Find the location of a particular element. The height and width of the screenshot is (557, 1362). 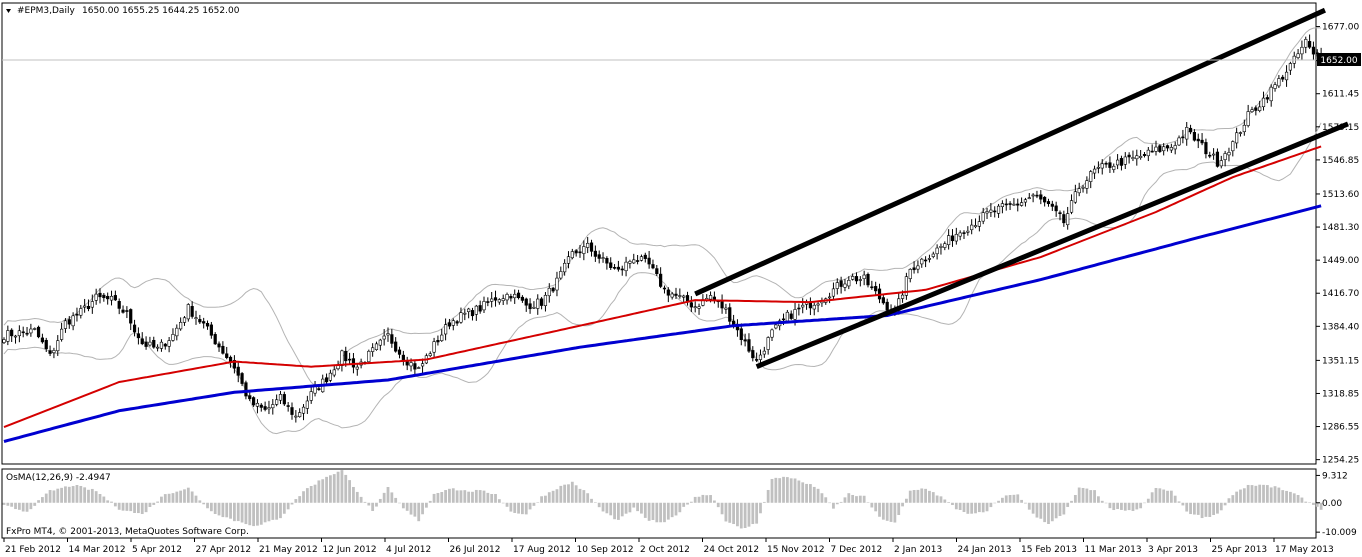

chart-menu-triangle-icon is located at coordinates (8, 11).